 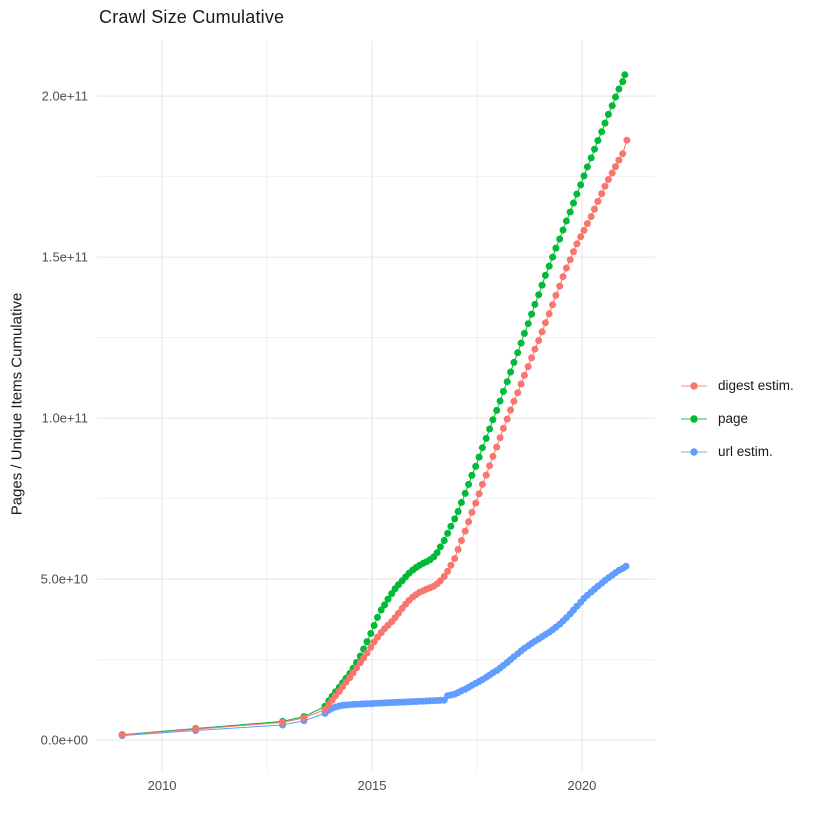 I want to click on series-url-estim, so click(x=374, y=651).